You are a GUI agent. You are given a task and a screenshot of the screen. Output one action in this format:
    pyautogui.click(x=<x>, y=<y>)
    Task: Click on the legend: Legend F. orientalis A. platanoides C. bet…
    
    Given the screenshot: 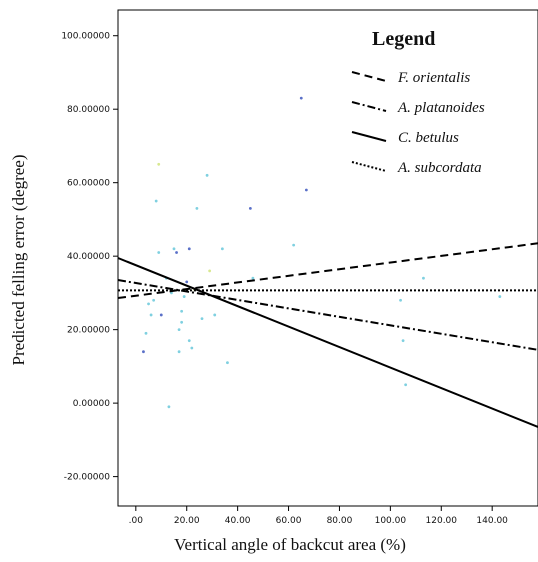 What is the action you would take?
    pyautogui.click(x=418, y=102)
    